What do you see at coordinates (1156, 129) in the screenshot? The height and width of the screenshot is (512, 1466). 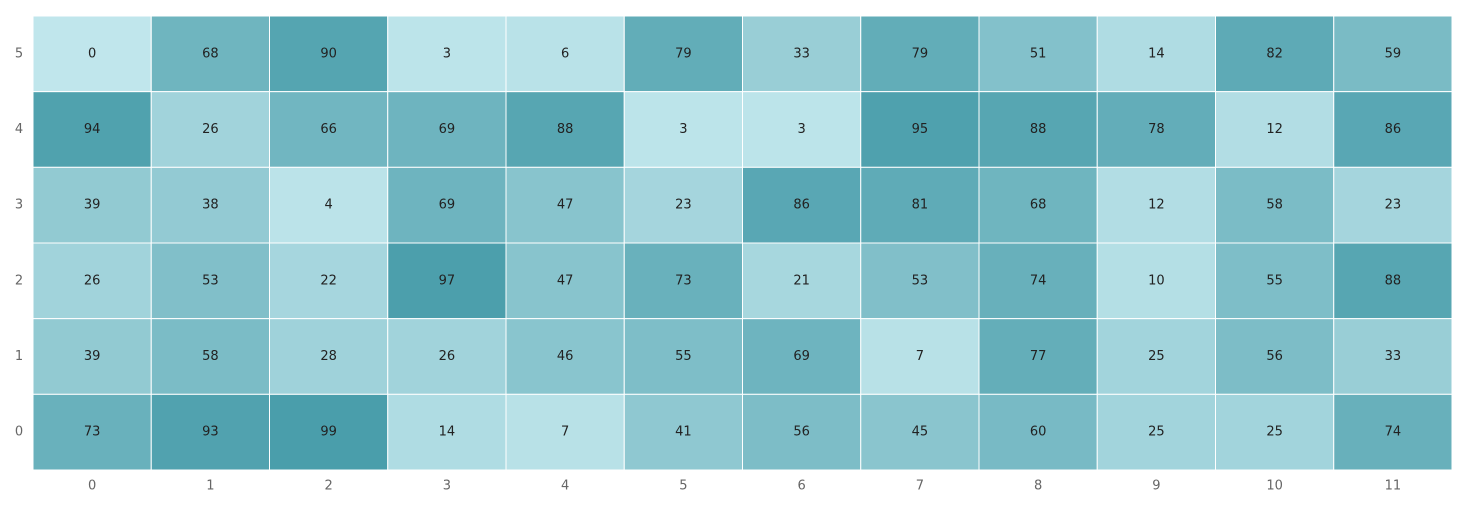 I see `cell-value-label: 78` at bounding box center [1156, 129].